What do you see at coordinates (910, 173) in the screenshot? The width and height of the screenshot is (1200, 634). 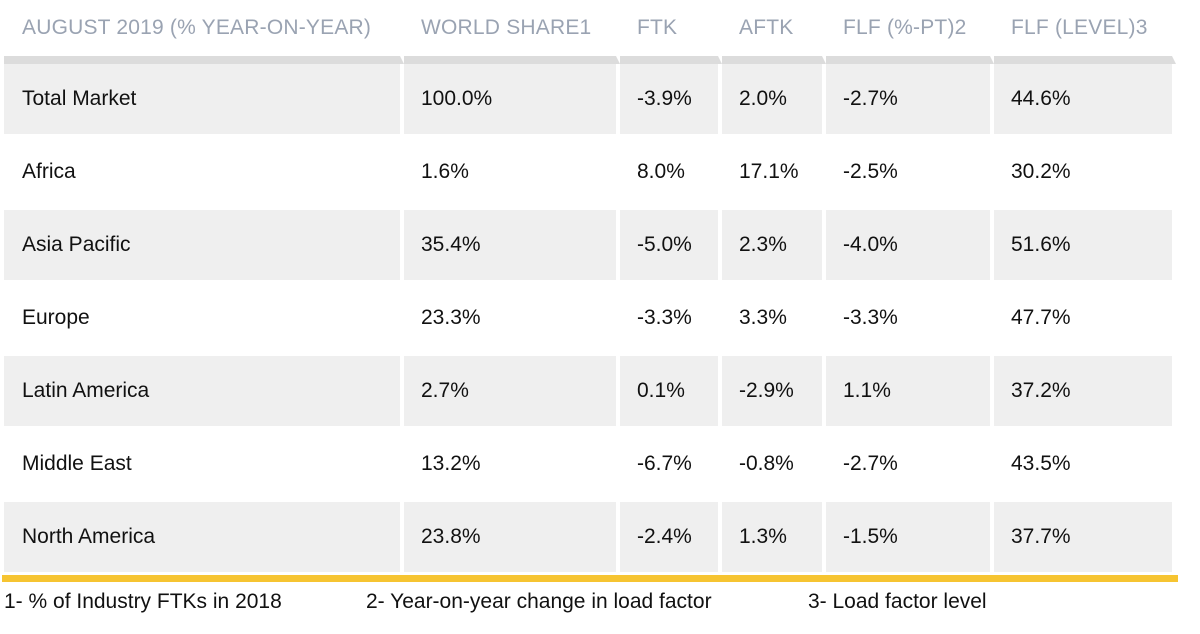 I see `cell-flf-pt: -2.5%` at bounding box center [910, 173].